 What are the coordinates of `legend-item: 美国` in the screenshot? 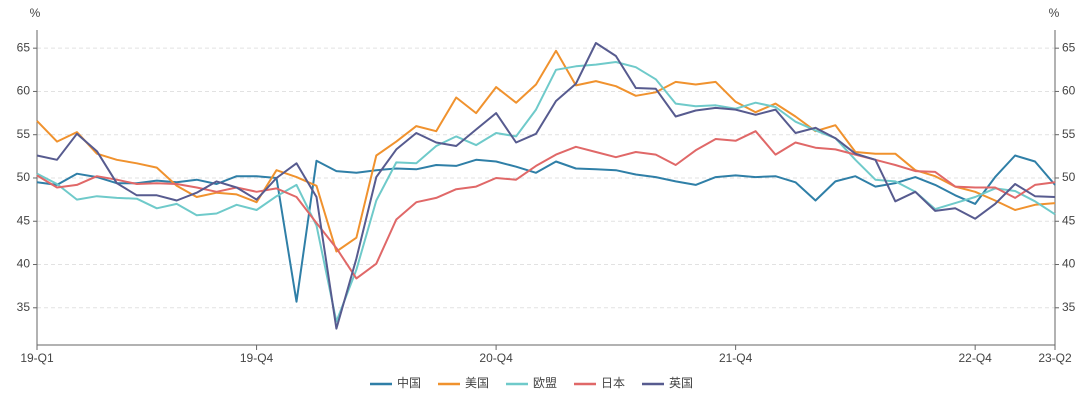 It's located at (463, 383).